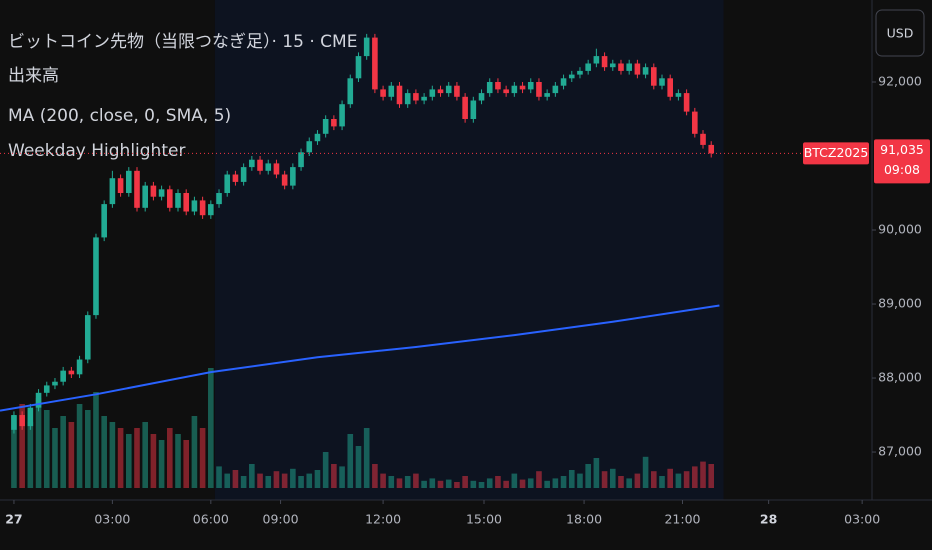 The width and height of the screenshot is (932, 550). Describe the element at coordinates (862, 519) in the screenshot. I see `x-tick-label: 03:00` at that location.